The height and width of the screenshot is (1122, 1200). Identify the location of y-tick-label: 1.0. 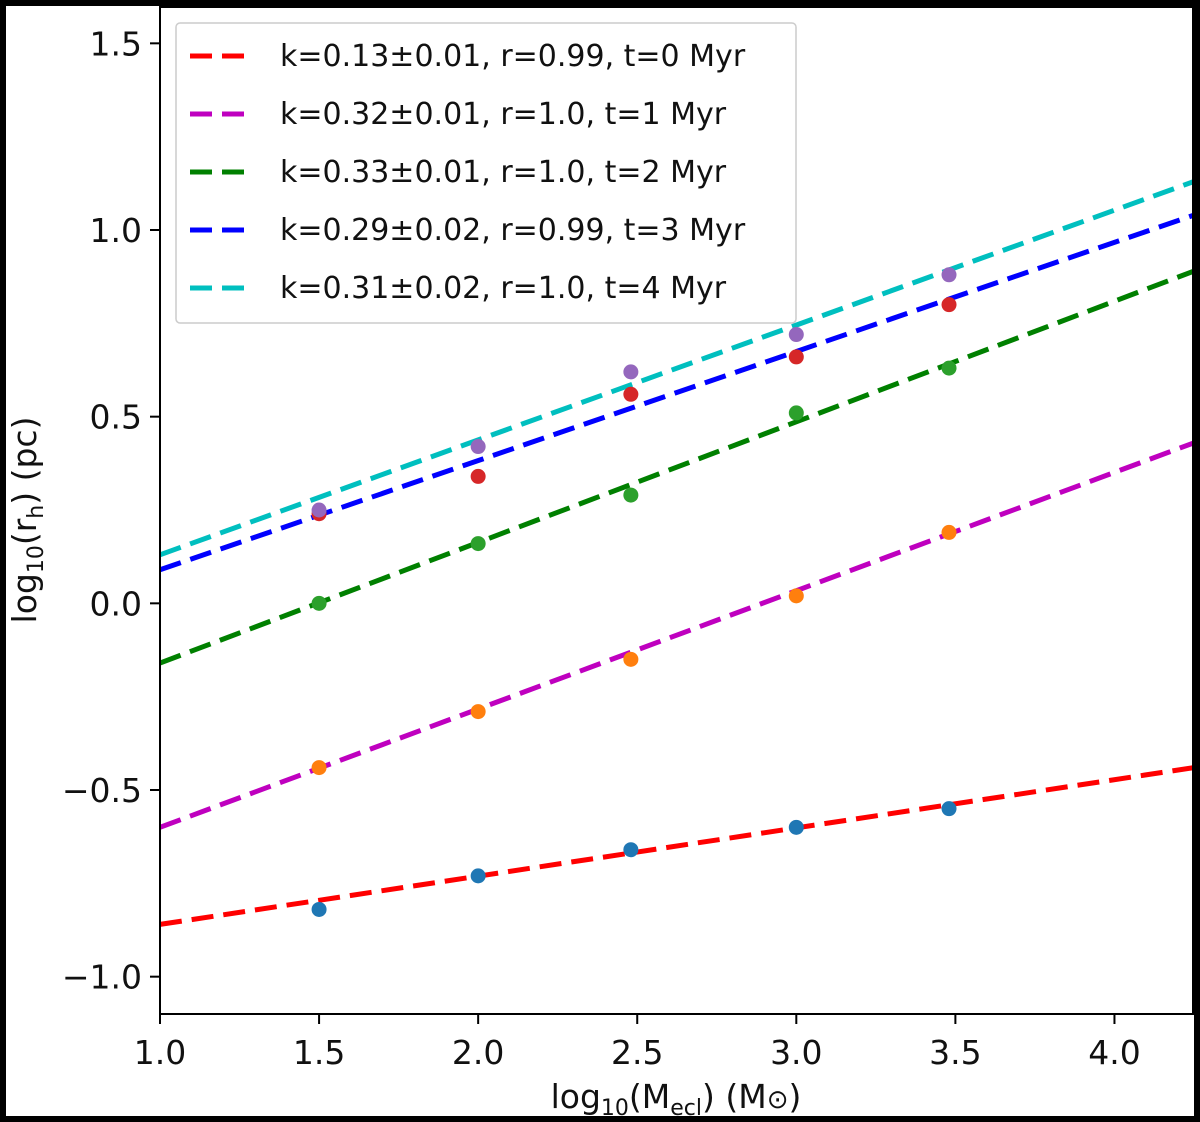
(116, 230).